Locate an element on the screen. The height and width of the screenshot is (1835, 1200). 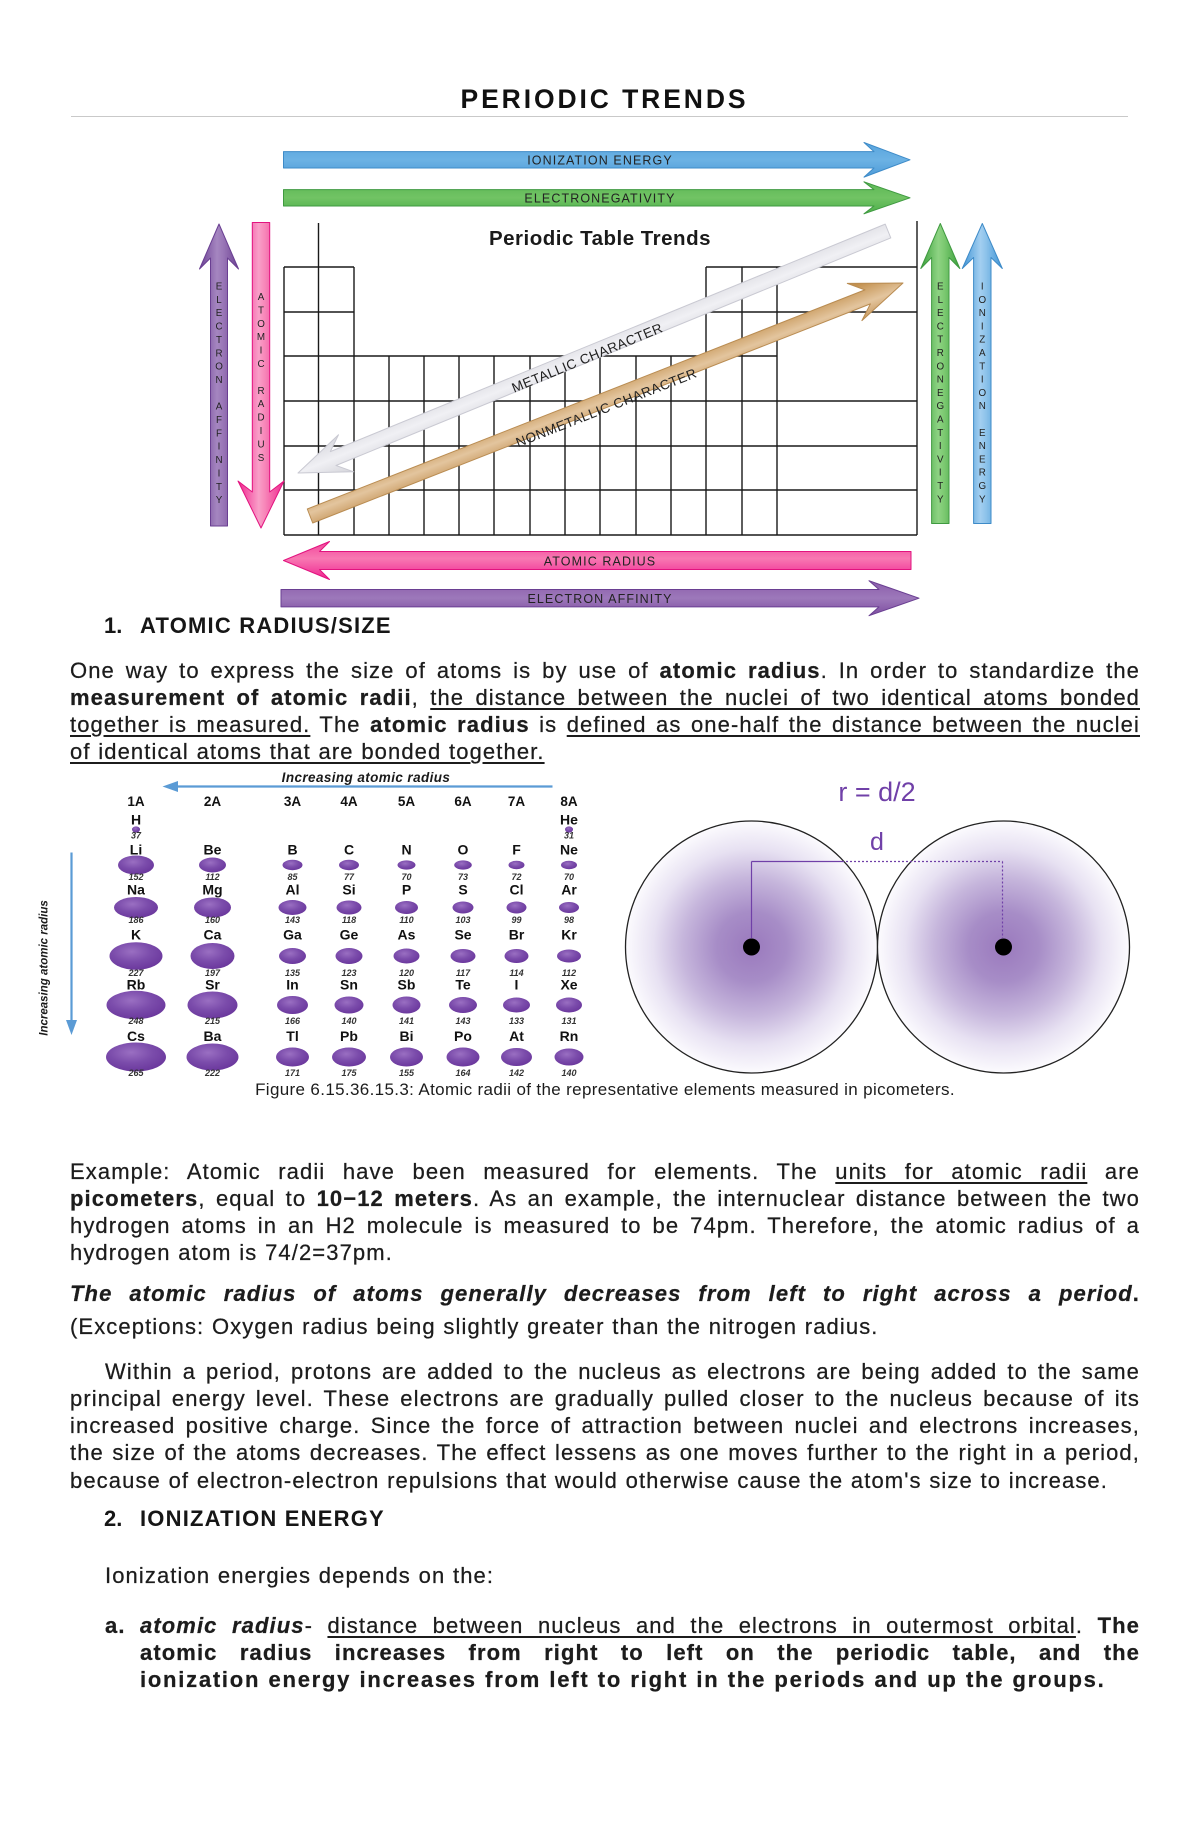
svg-text: 171 is located at coordinates (292, 1073).